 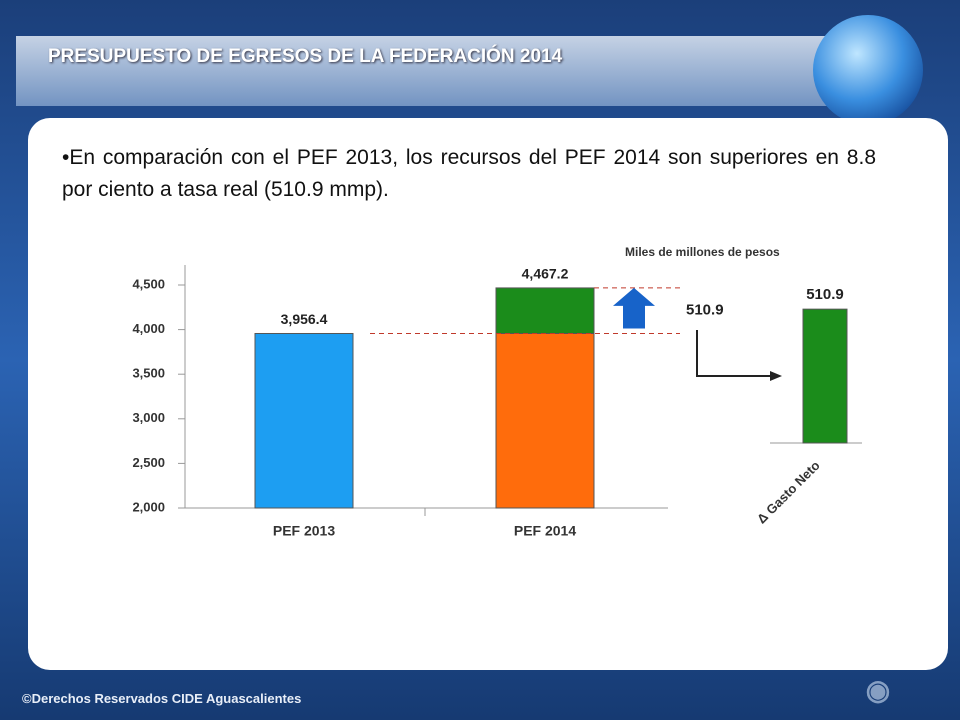 I want to click on y-tick-label: 2,000, so click(x=148, y=506).